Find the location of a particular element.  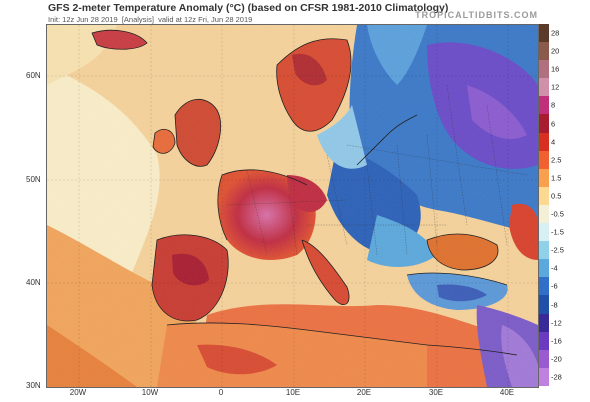

lat-label-60n: 60N is located at coordinates (33, 75).